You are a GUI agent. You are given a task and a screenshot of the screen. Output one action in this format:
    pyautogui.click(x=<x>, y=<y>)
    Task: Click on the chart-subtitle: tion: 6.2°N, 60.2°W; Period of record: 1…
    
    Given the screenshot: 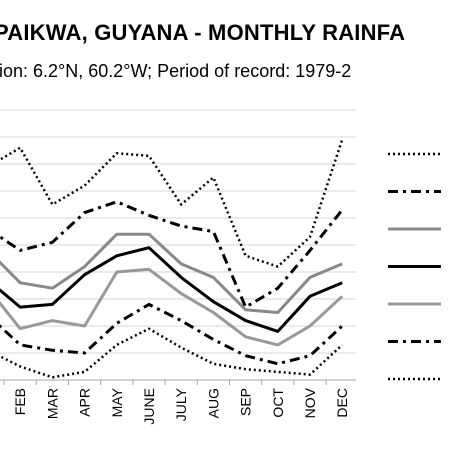 What is the action you would take?
    pyautogui.click(x=176, y=71)
    